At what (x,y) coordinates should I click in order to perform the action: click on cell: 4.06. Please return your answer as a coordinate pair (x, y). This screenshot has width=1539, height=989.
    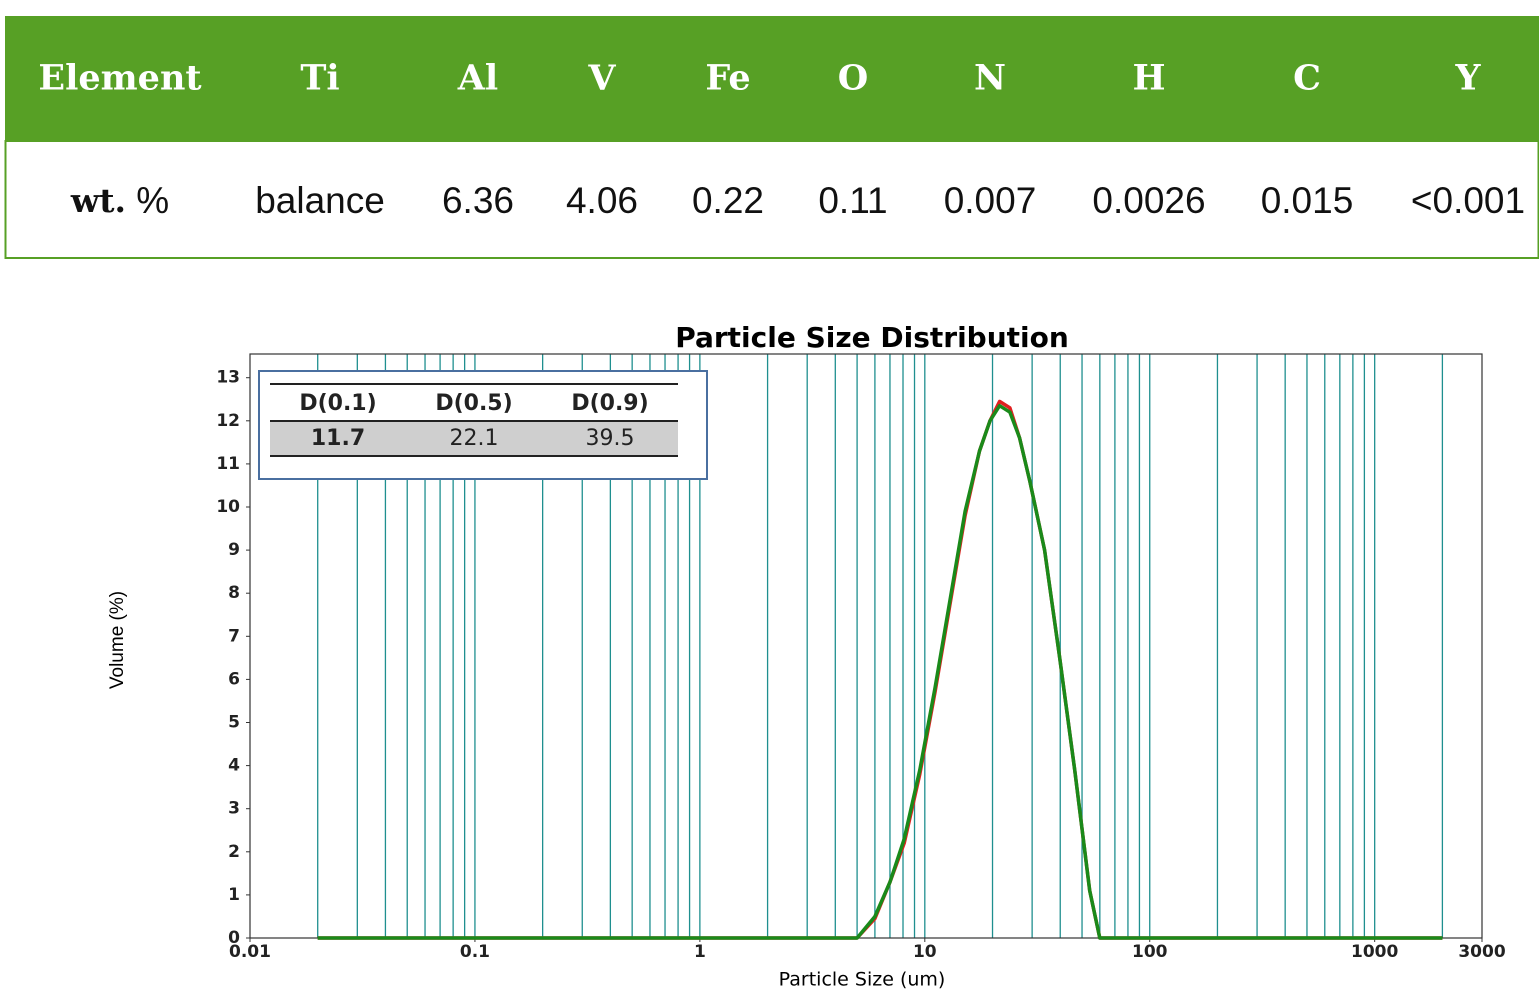
    Looking at the image, I should click on (602, 200).